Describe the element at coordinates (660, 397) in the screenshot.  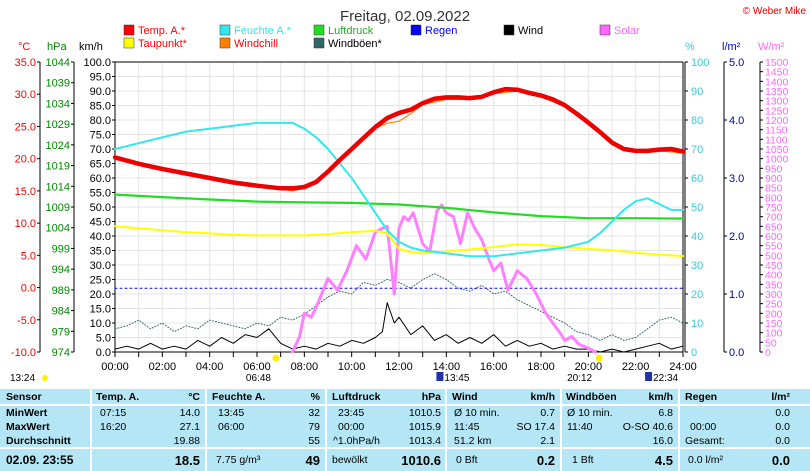
I see `header-gusts-unit: km/h` at that location.